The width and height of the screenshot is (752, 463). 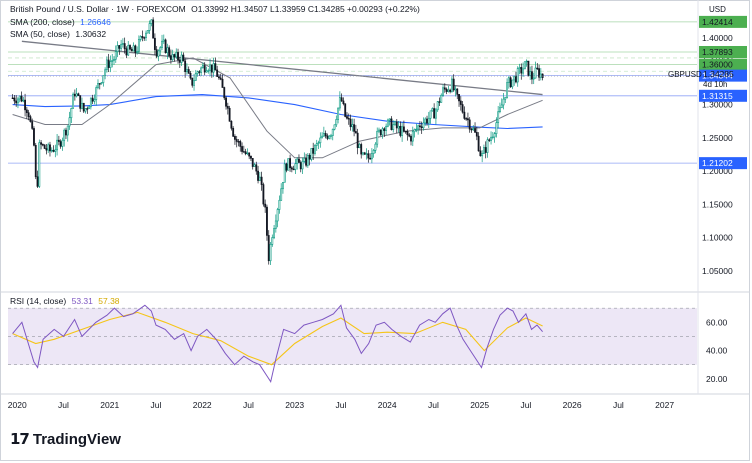 I want to click on rsi-tick-label: 20.00, so click(x=717, y=379).